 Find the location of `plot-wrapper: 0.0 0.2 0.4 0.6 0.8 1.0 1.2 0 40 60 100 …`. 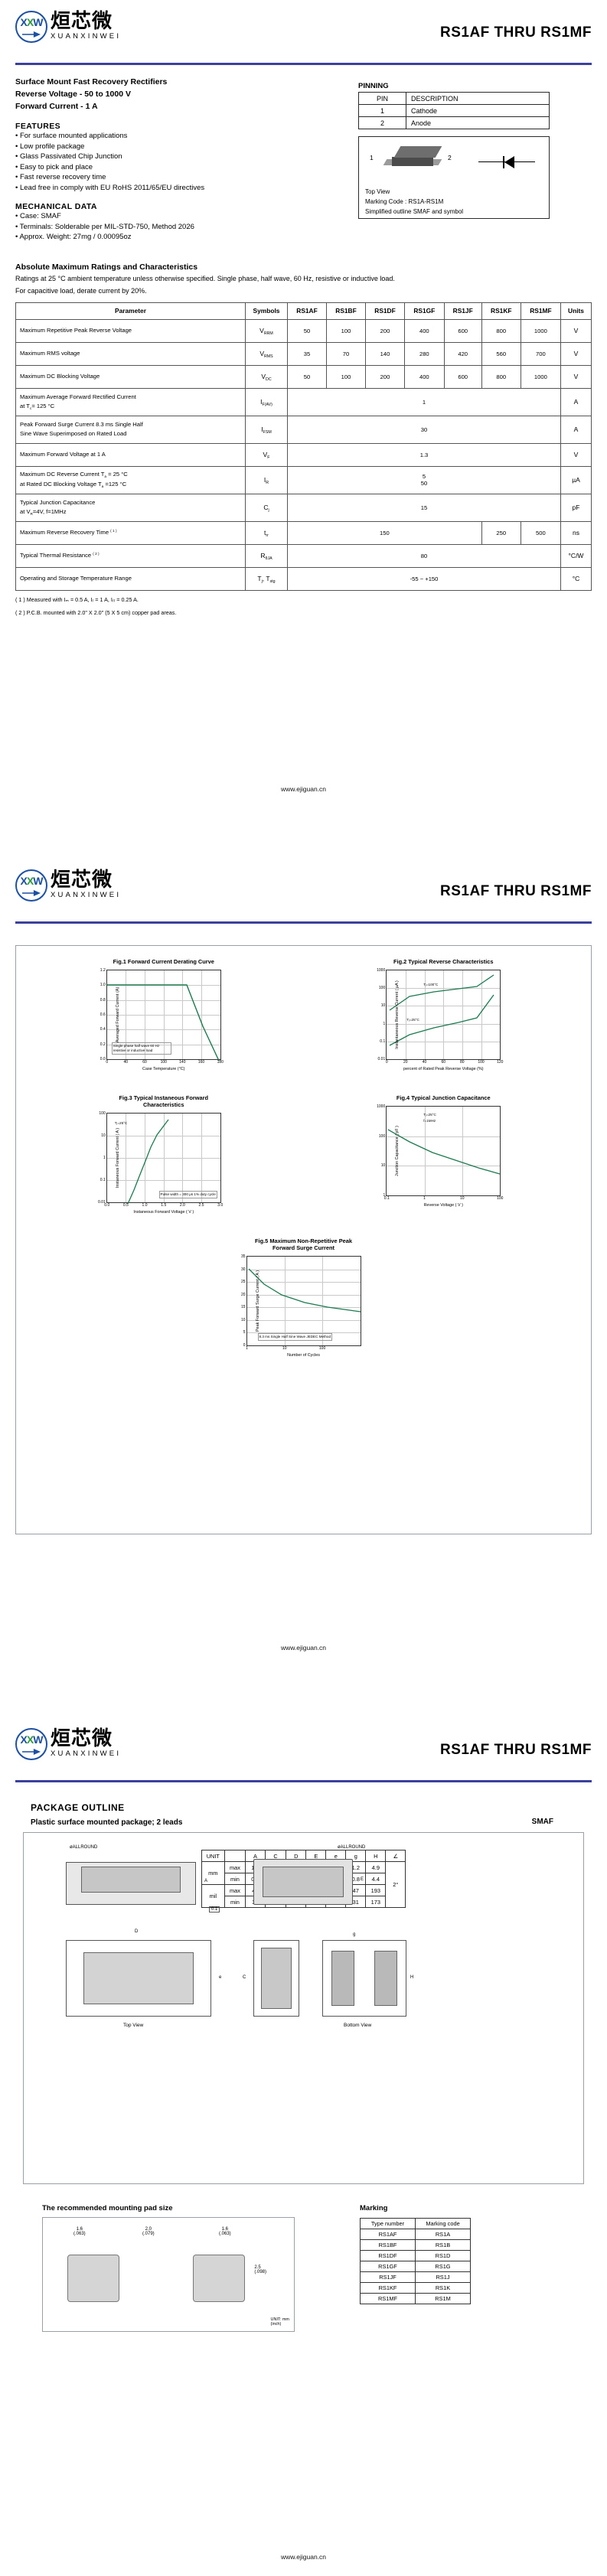

plot-wrapper: 0.0 0.2 0.4 0.6 0.8 1.0 1.2 0 40 60 100 … is located at coordinates (162, 1019).